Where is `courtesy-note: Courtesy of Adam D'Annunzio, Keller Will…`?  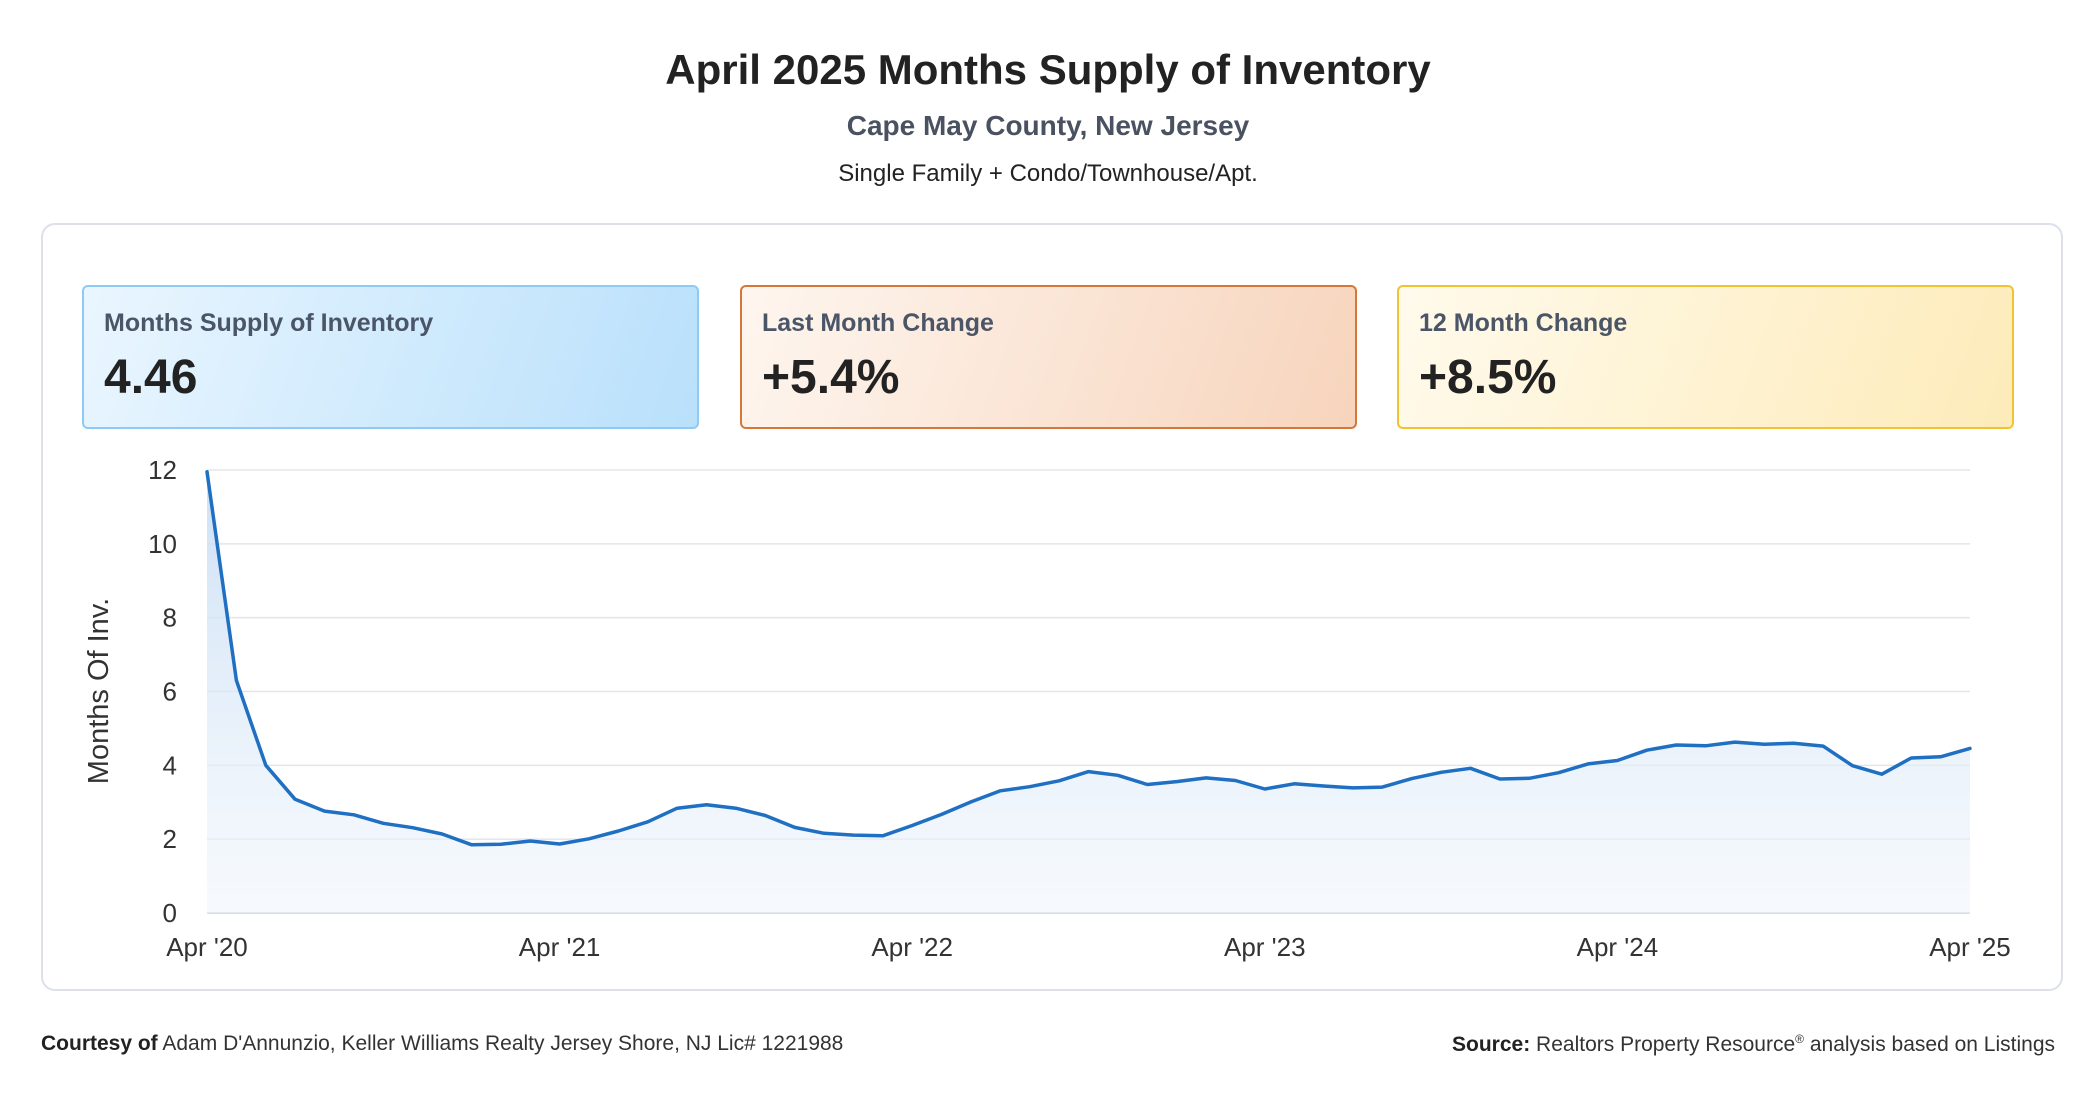
courtesy-note: Courtesy of Adam D'Annunzio, Keller Will… is located at coordinates (442, 1044).